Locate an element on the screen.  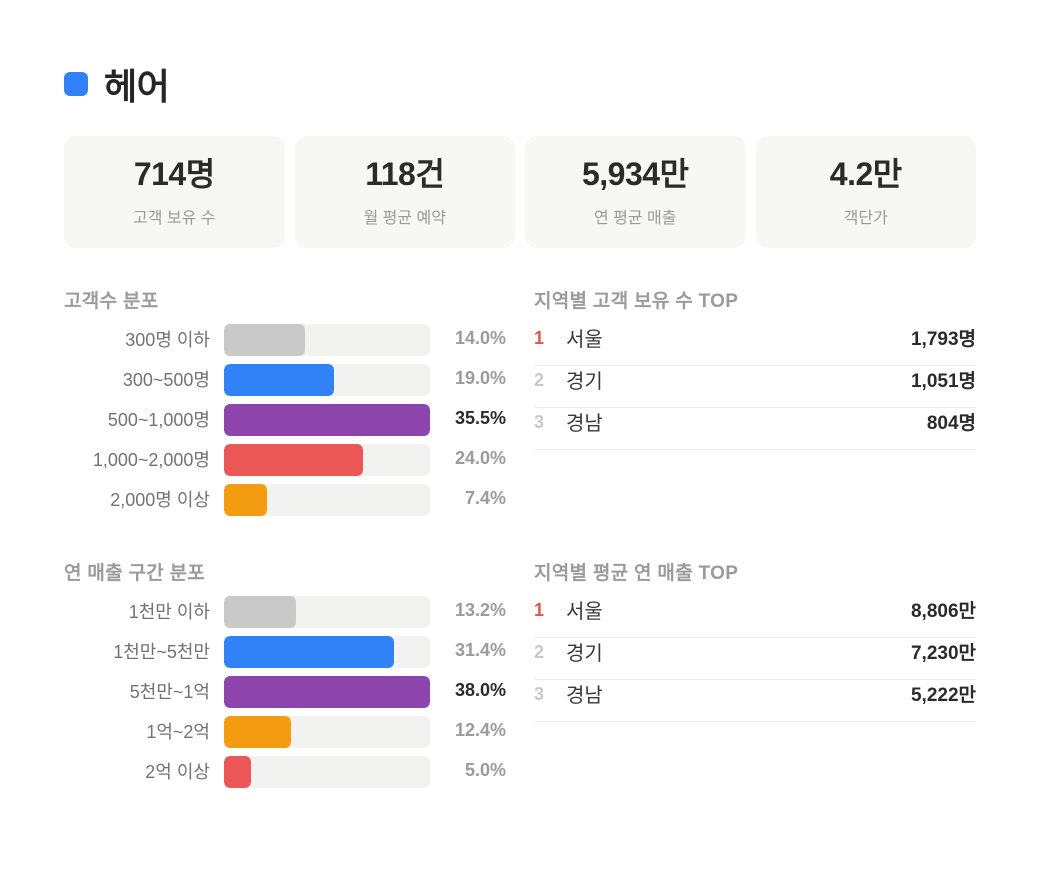
bar-row: 5천만~1억 38.0% is located at coordinates (287, 692).